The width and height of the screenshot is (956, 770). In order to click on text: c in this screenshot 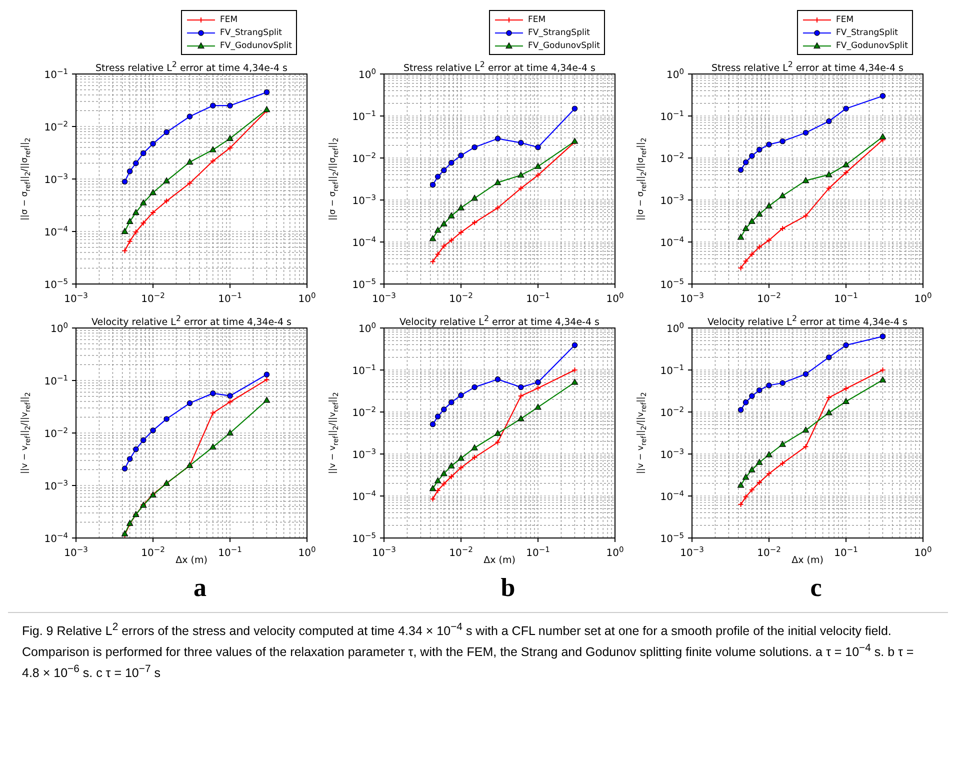, I will do `click(816, 587)`.